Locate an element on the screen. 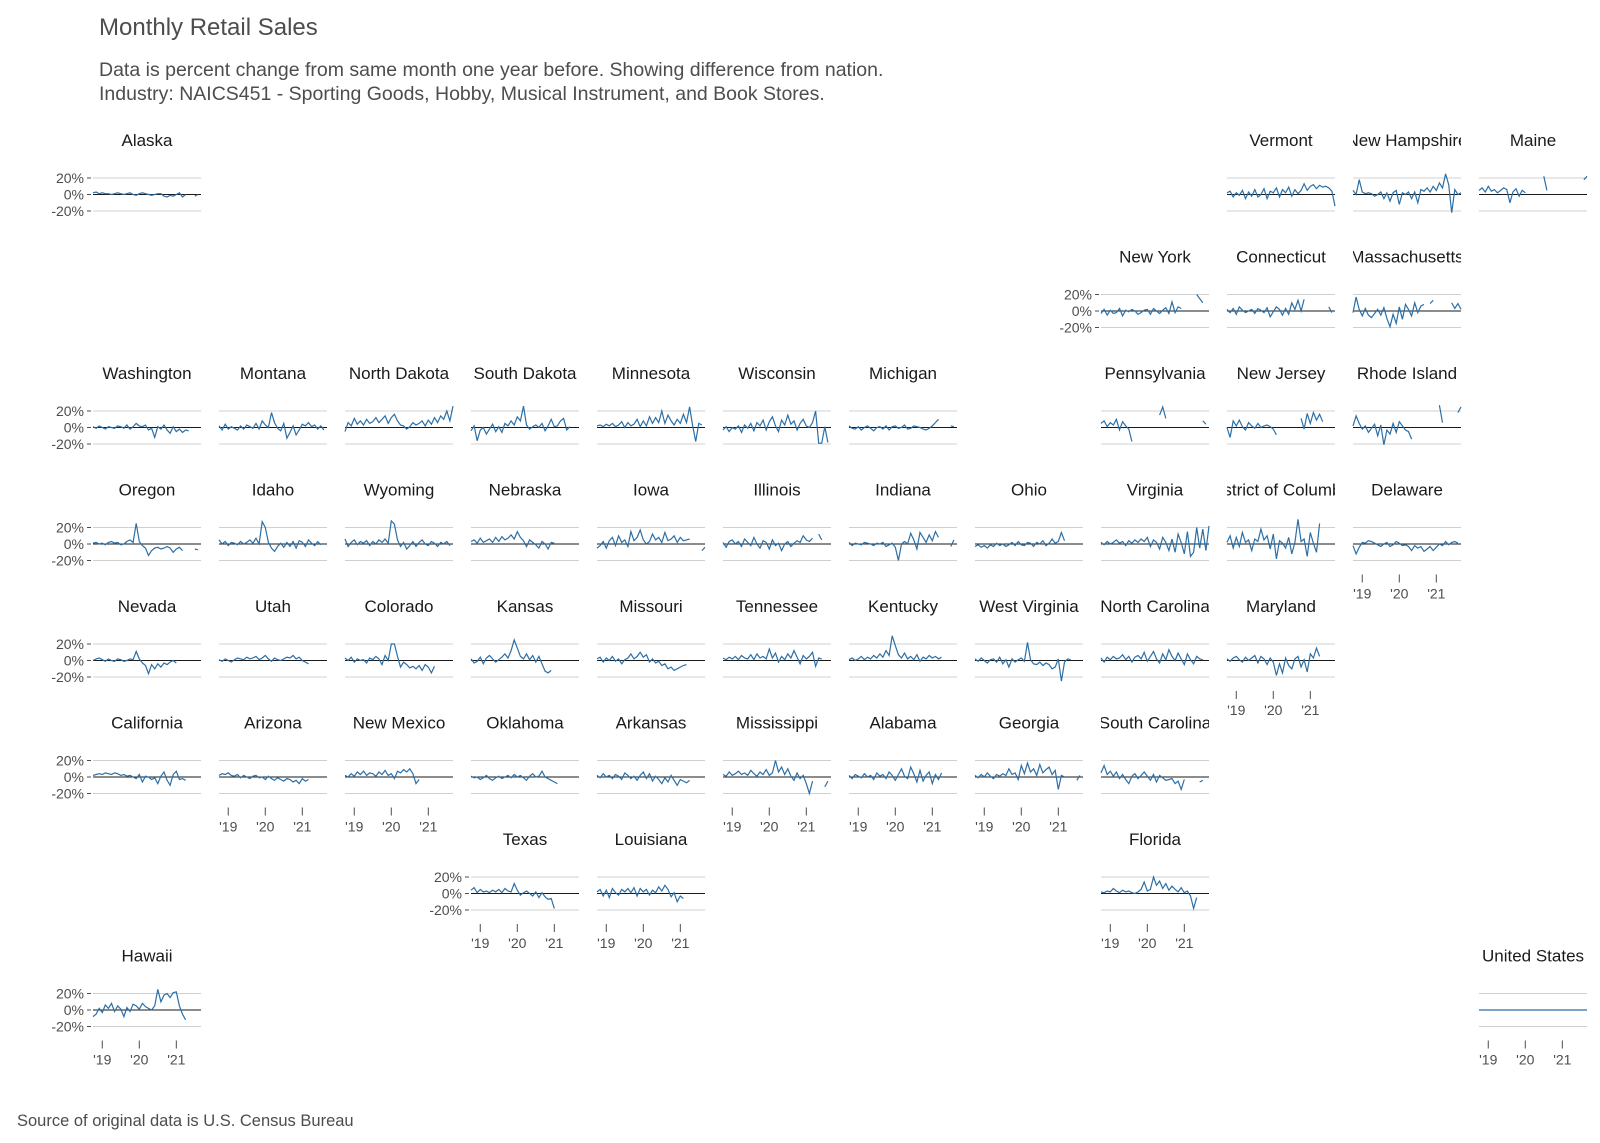 This screenshot has width=1600, height=1143. facet-south-carolina: South Carolina is located at coordinates (1154, 754).